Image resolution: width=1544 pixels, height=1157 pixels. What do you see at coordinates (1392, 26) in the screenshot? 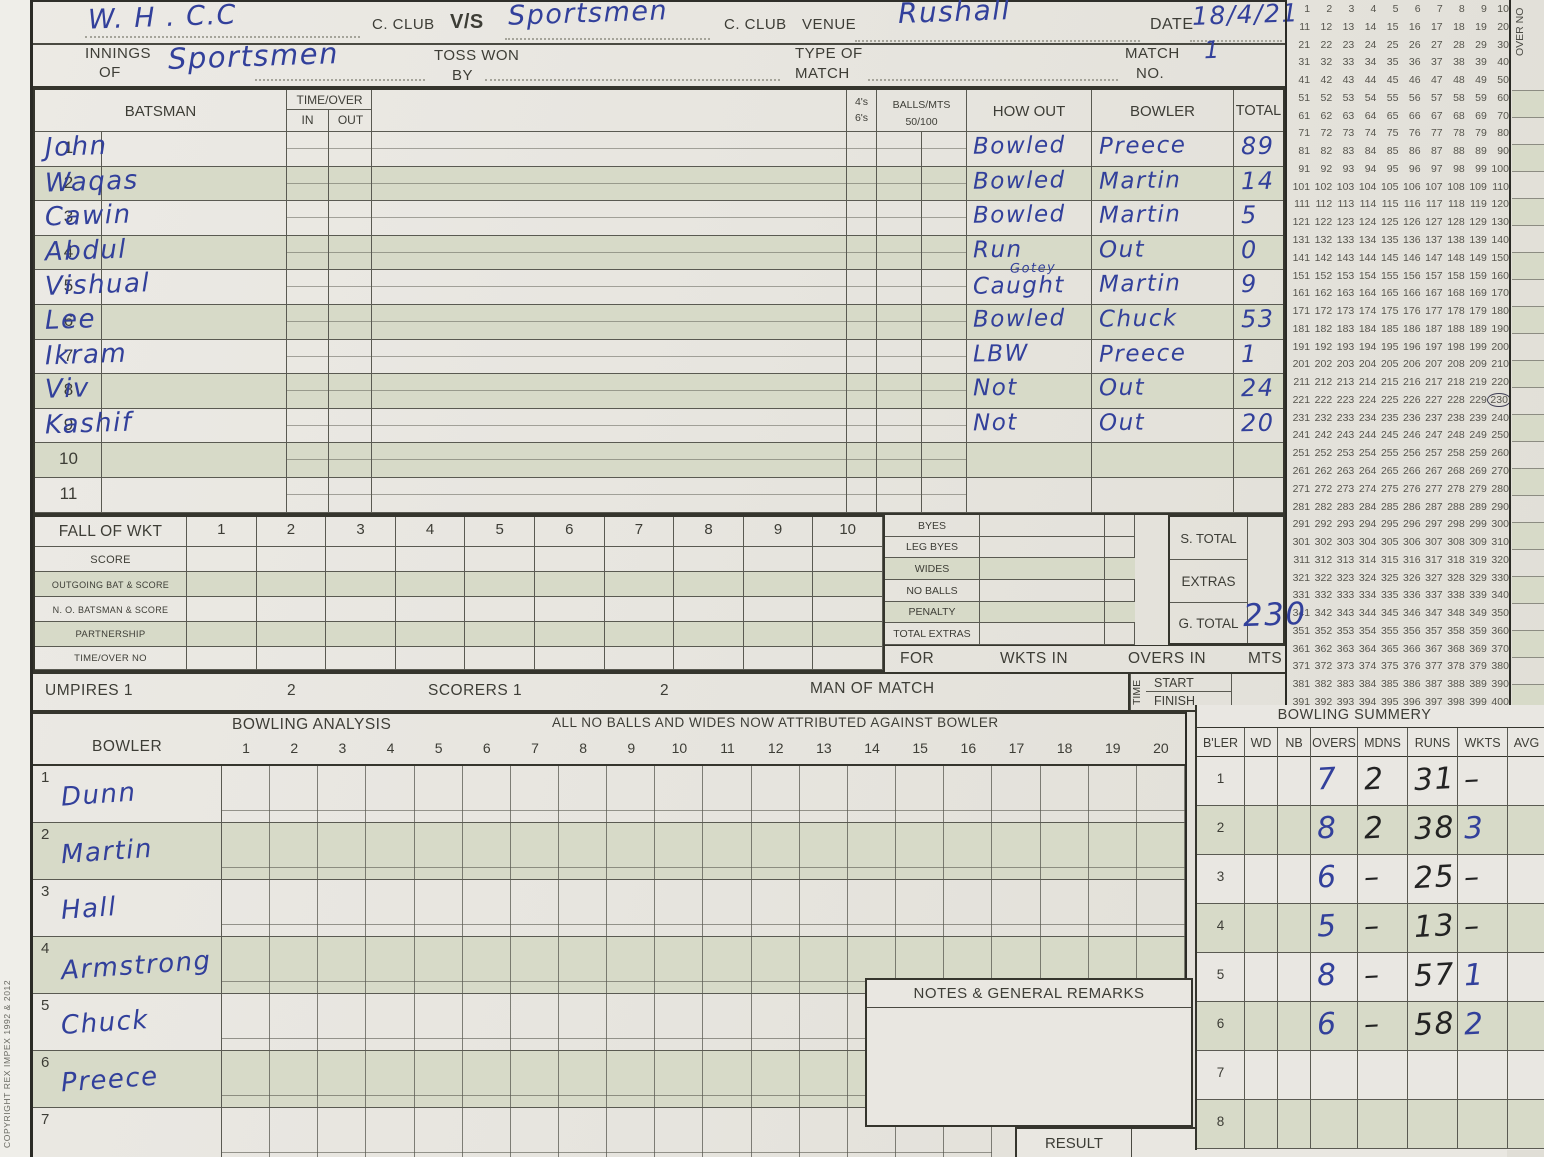
I see `tally-number: 15` at bounding box center [1392, 26].